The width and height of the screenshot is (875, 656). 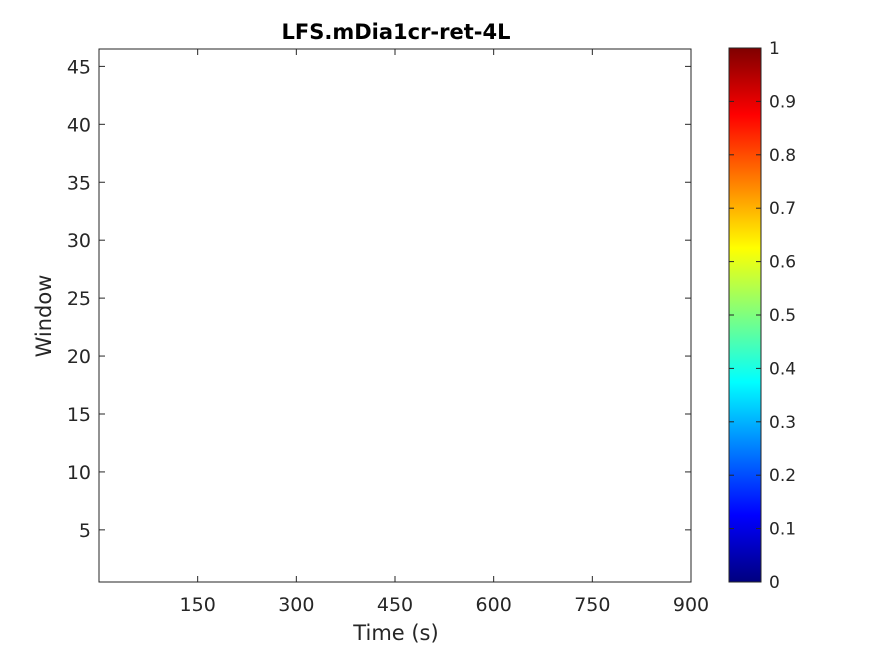 What do you see at coordinates (774, 49) in the screenshot?
I see `colorbar-tick-label: 1` at bounding box center [774, 49].